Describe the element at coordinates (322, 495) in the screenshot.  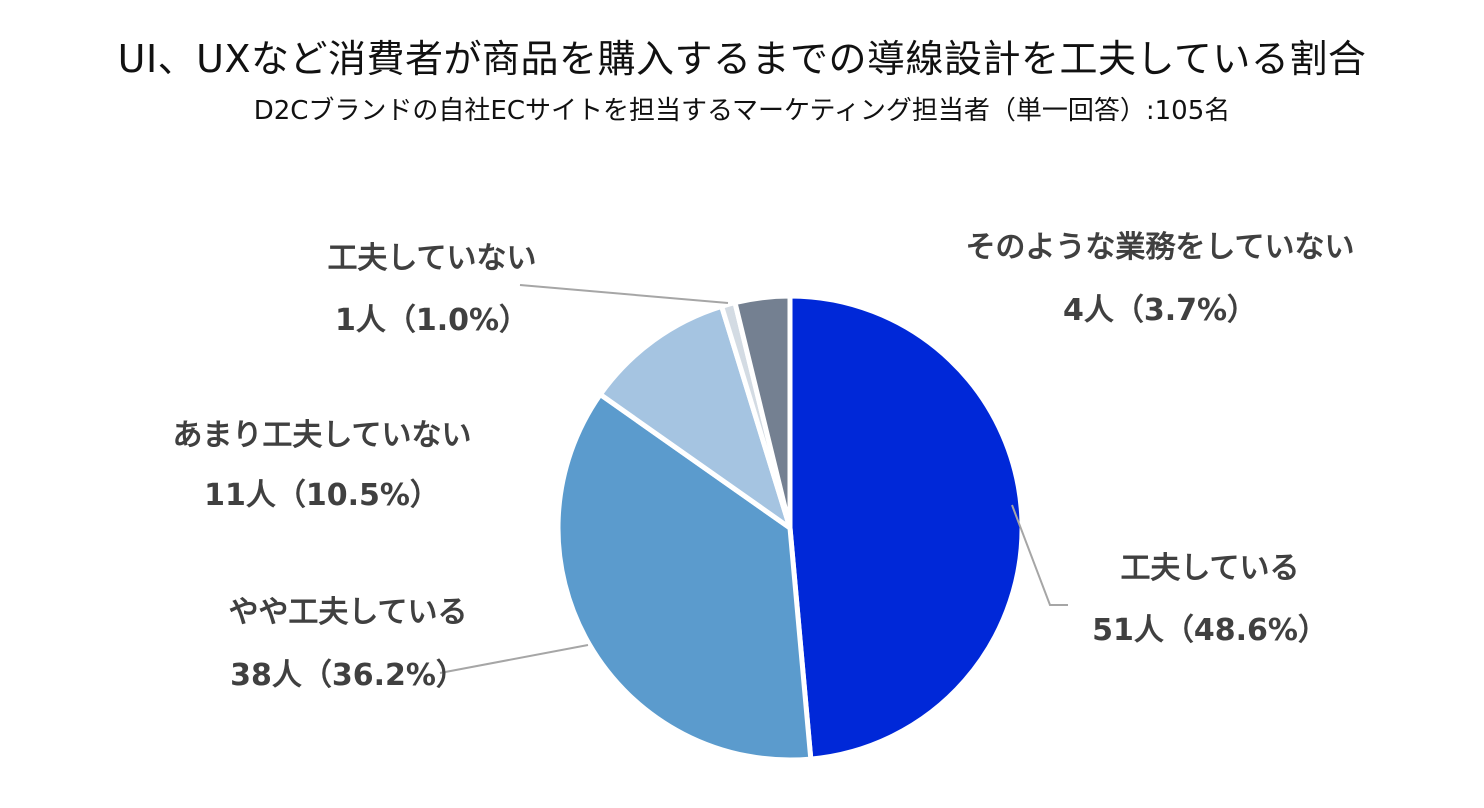
I see `slice-value-label: 11人（10.5%）` at that location.